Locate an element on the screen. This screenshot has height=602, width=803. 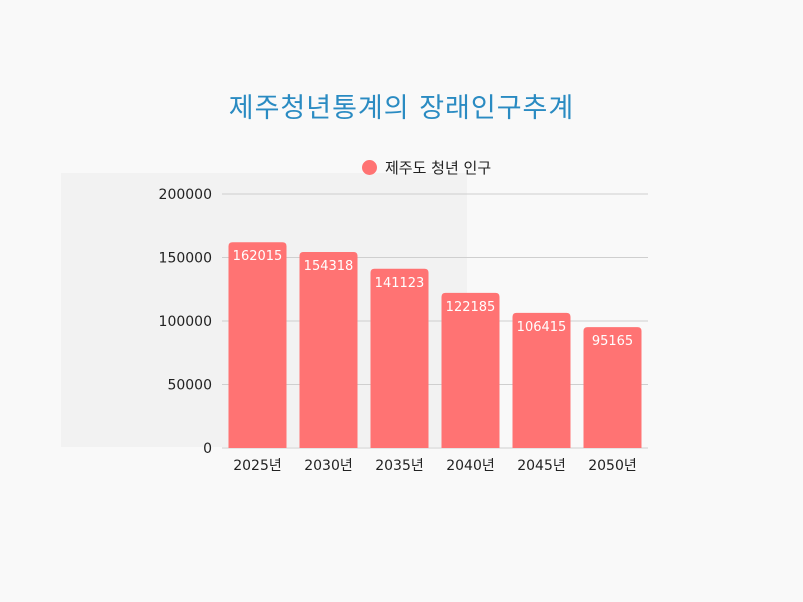
y-tick-label: 50000 is located at coordinates (189, 386).